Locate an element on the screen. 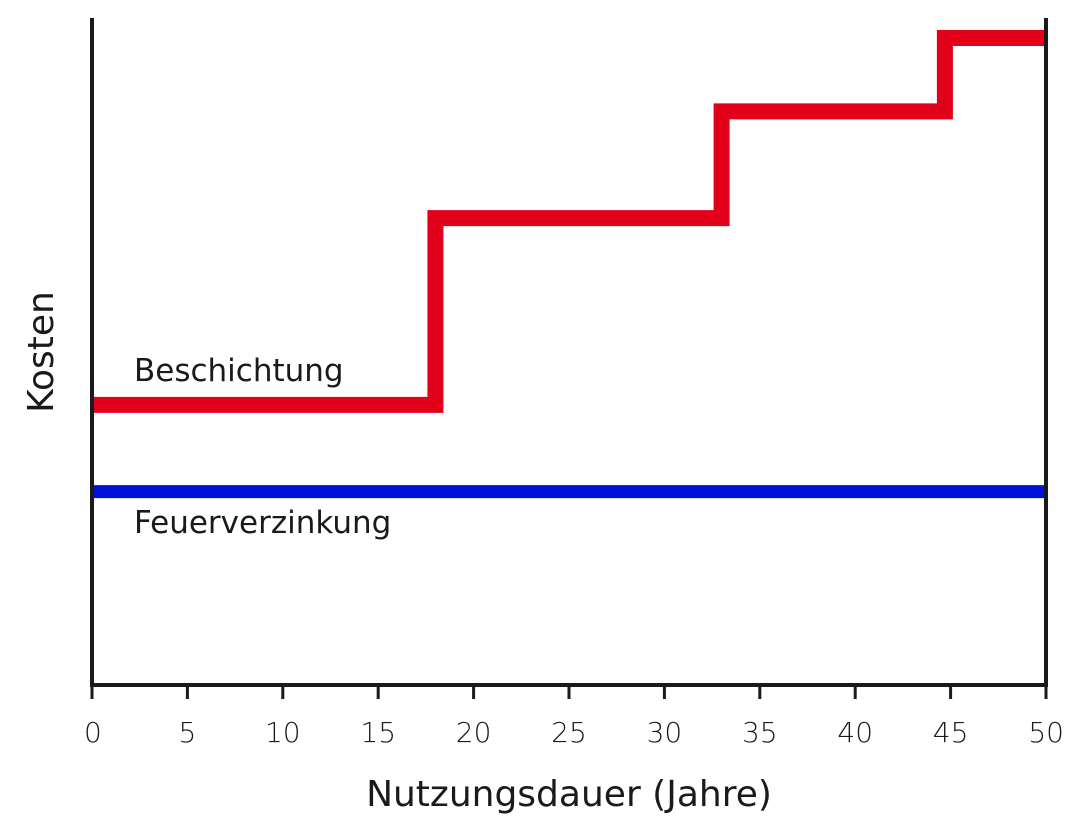  x-tick-label: 5 is located at coordinates (187, 732).